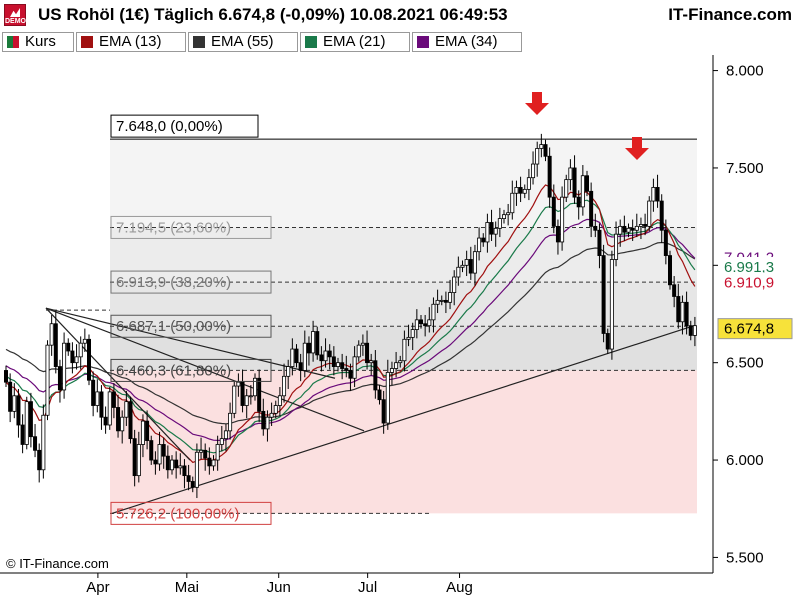 The height and width of the screenshot is (600, 800). I want to click on legend-item-ema13: EMA (13), so click(131, 42).